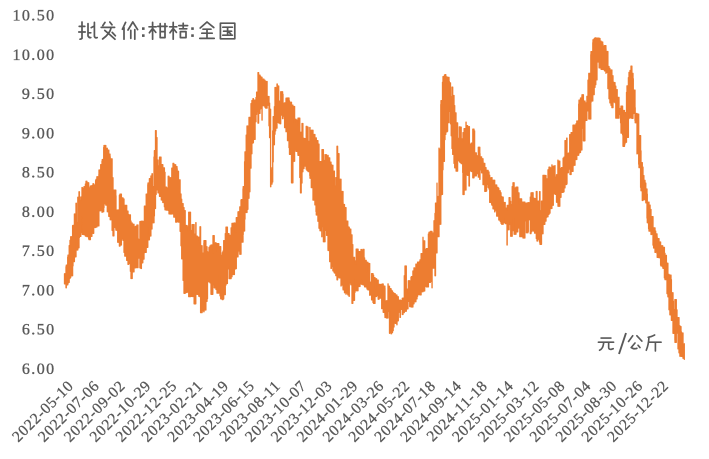 Image resolution: width=709 pixels, height=459 pixels. Describe the element at coordinates (39, 251) in the screenshot. I see `svg-text: 7.50` at that location.